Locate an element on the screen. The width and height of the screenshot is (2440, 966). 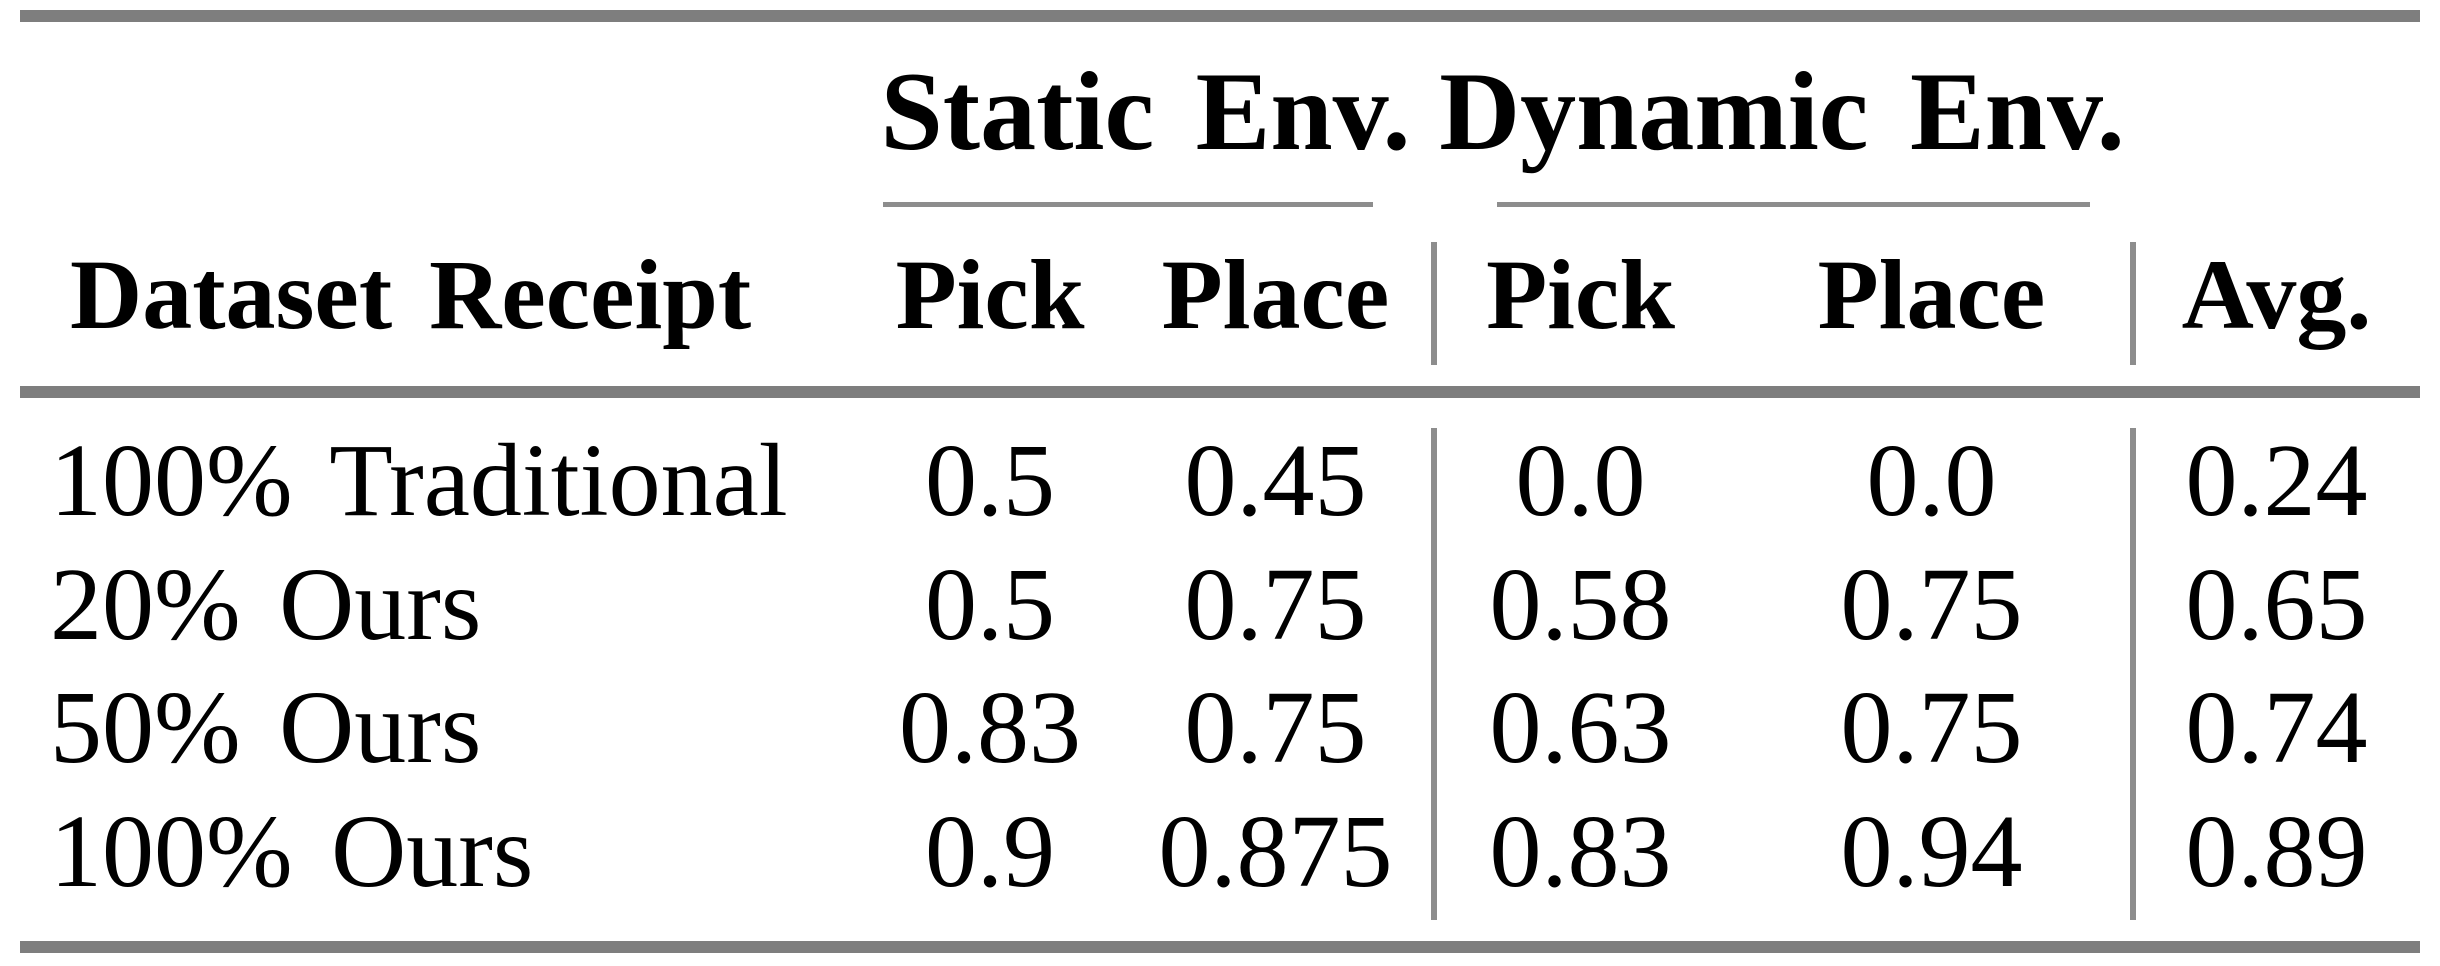
cell-dynamic-place: 0.94 is located at coordinates (1931, 851).